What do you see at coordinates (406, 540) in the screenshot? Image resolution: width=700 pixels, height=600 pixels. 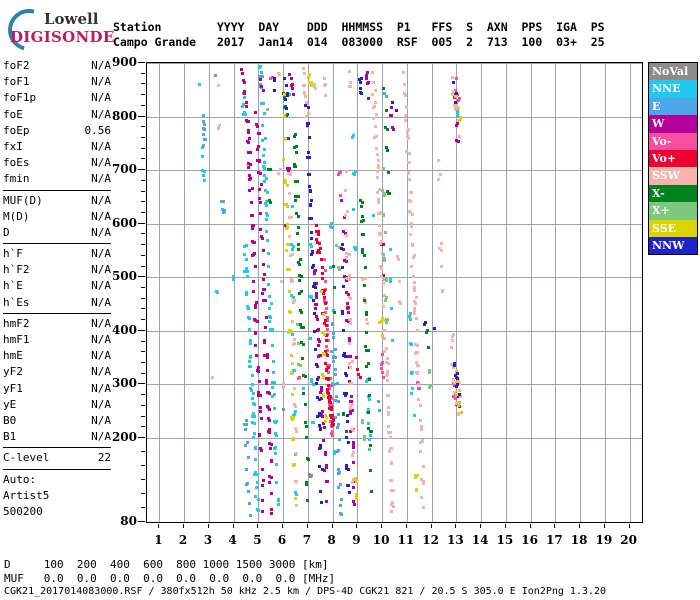 I see `x-axis-label: 11` at bounding box center [406, 540].